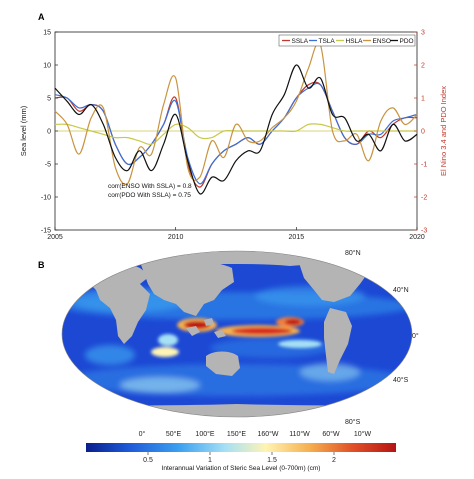  I want to click on annotation-pdo-corr: corr(PDO With SSLA) = 0.75, so click(149, 195).